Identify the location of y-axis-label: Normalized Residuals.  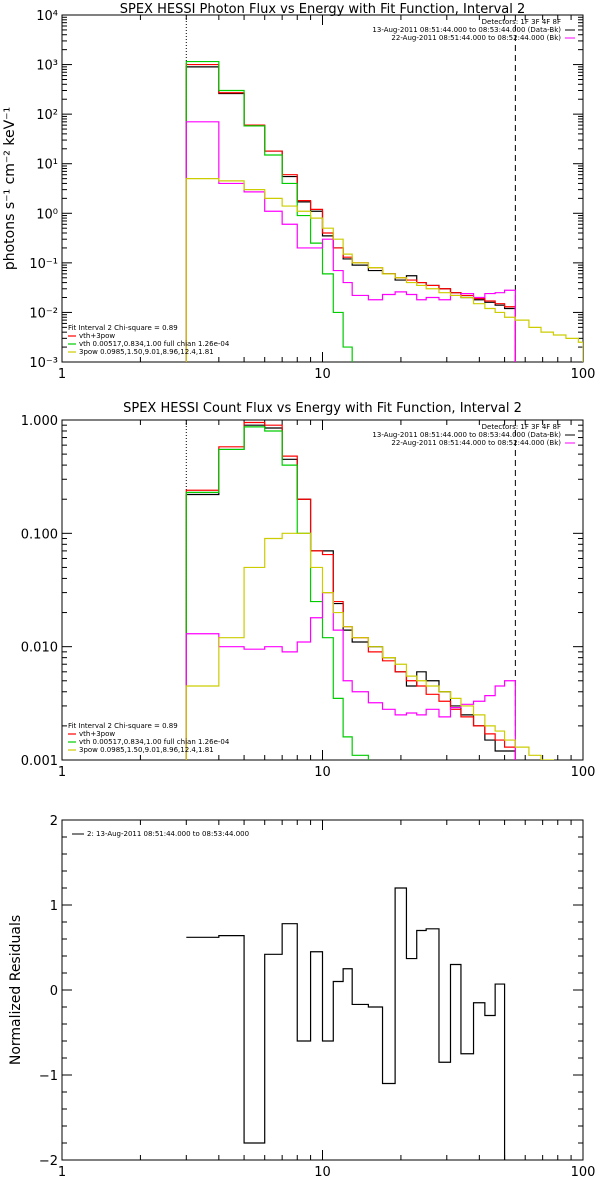
(16, 990).